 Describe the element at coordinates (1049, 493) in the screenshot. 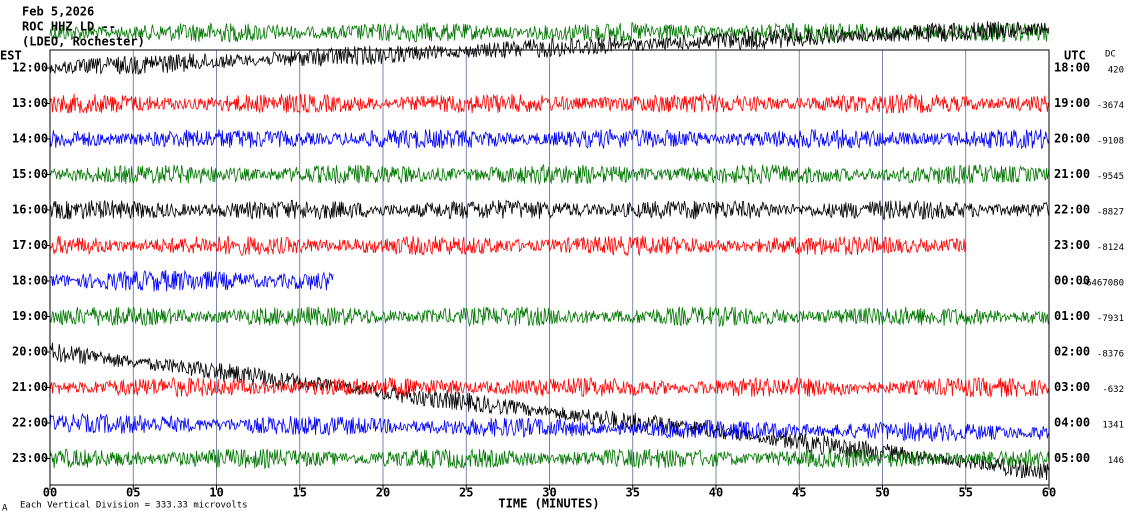

I see `x-tick-label: 60` at that location.